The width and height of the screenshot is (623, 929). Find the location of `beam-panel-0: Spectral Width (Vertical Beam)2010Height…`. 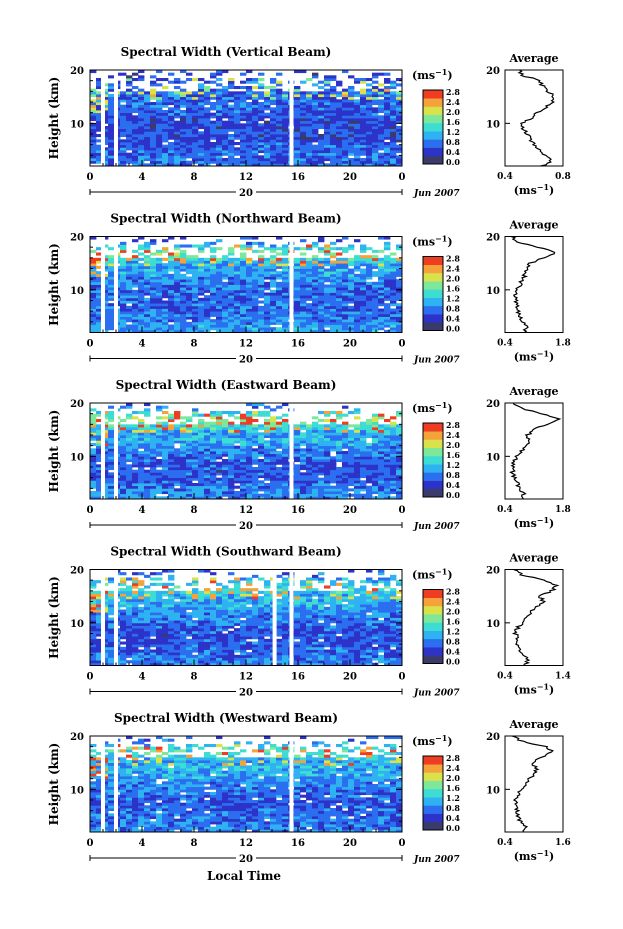

beam-panel-0: Spectral Width (Vertical Beam)2010Height… is located at coordinates (309, 122).